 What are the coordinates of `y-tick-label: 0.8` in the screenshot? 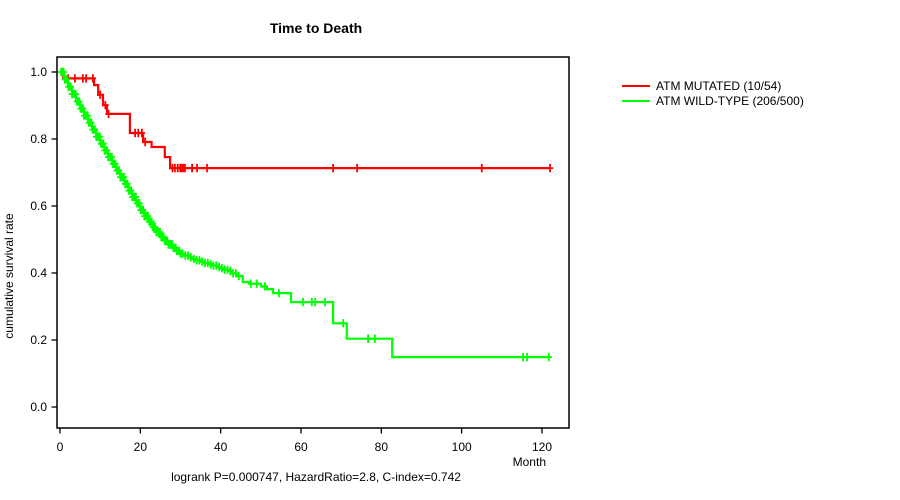 It's located at (38, 139).